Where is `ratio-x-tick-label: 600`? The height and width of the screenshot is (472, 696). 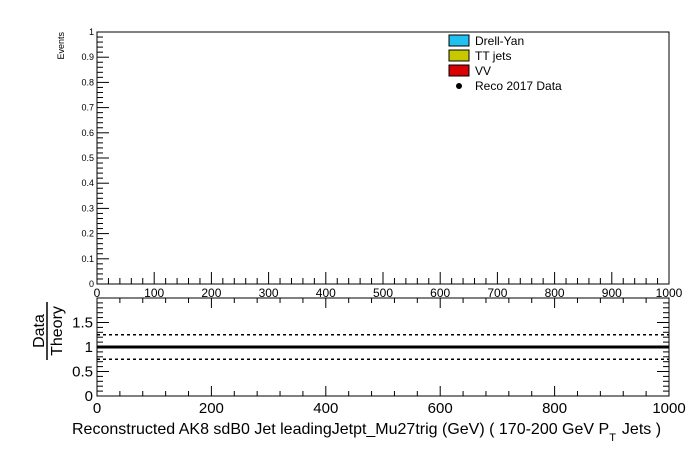 ratio-x-tick-label: 600 is located at coordinates (440, 408).